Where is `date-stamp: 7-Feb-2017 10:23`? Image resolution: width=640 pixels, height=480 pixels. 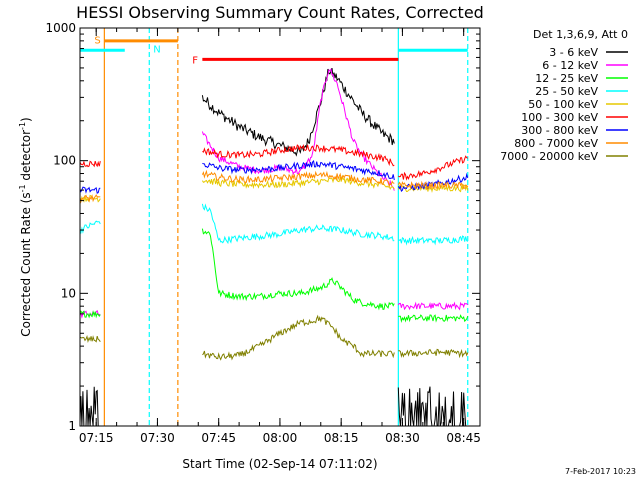
date-stamp: 7-Feb-2017 10:23 is located at coordinates (600, 471).